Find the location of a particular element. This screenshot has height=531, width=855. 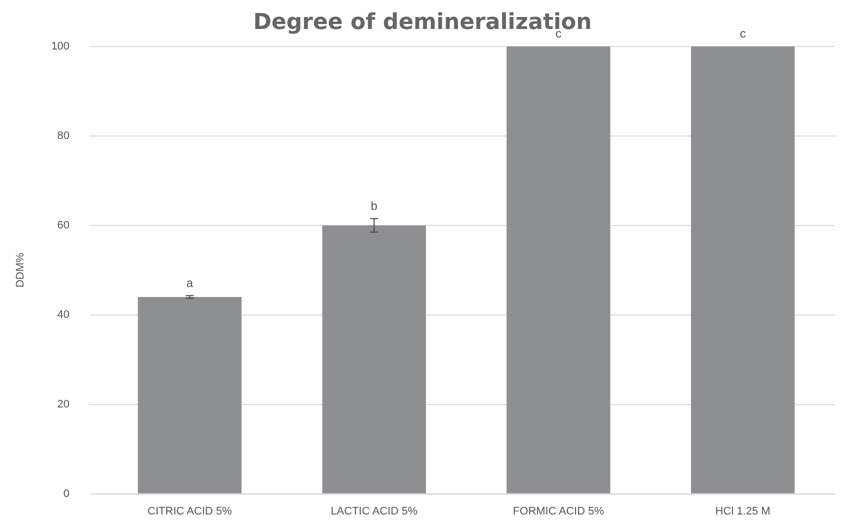

y-tick-label: 100 is located at coordinates (60, 46).